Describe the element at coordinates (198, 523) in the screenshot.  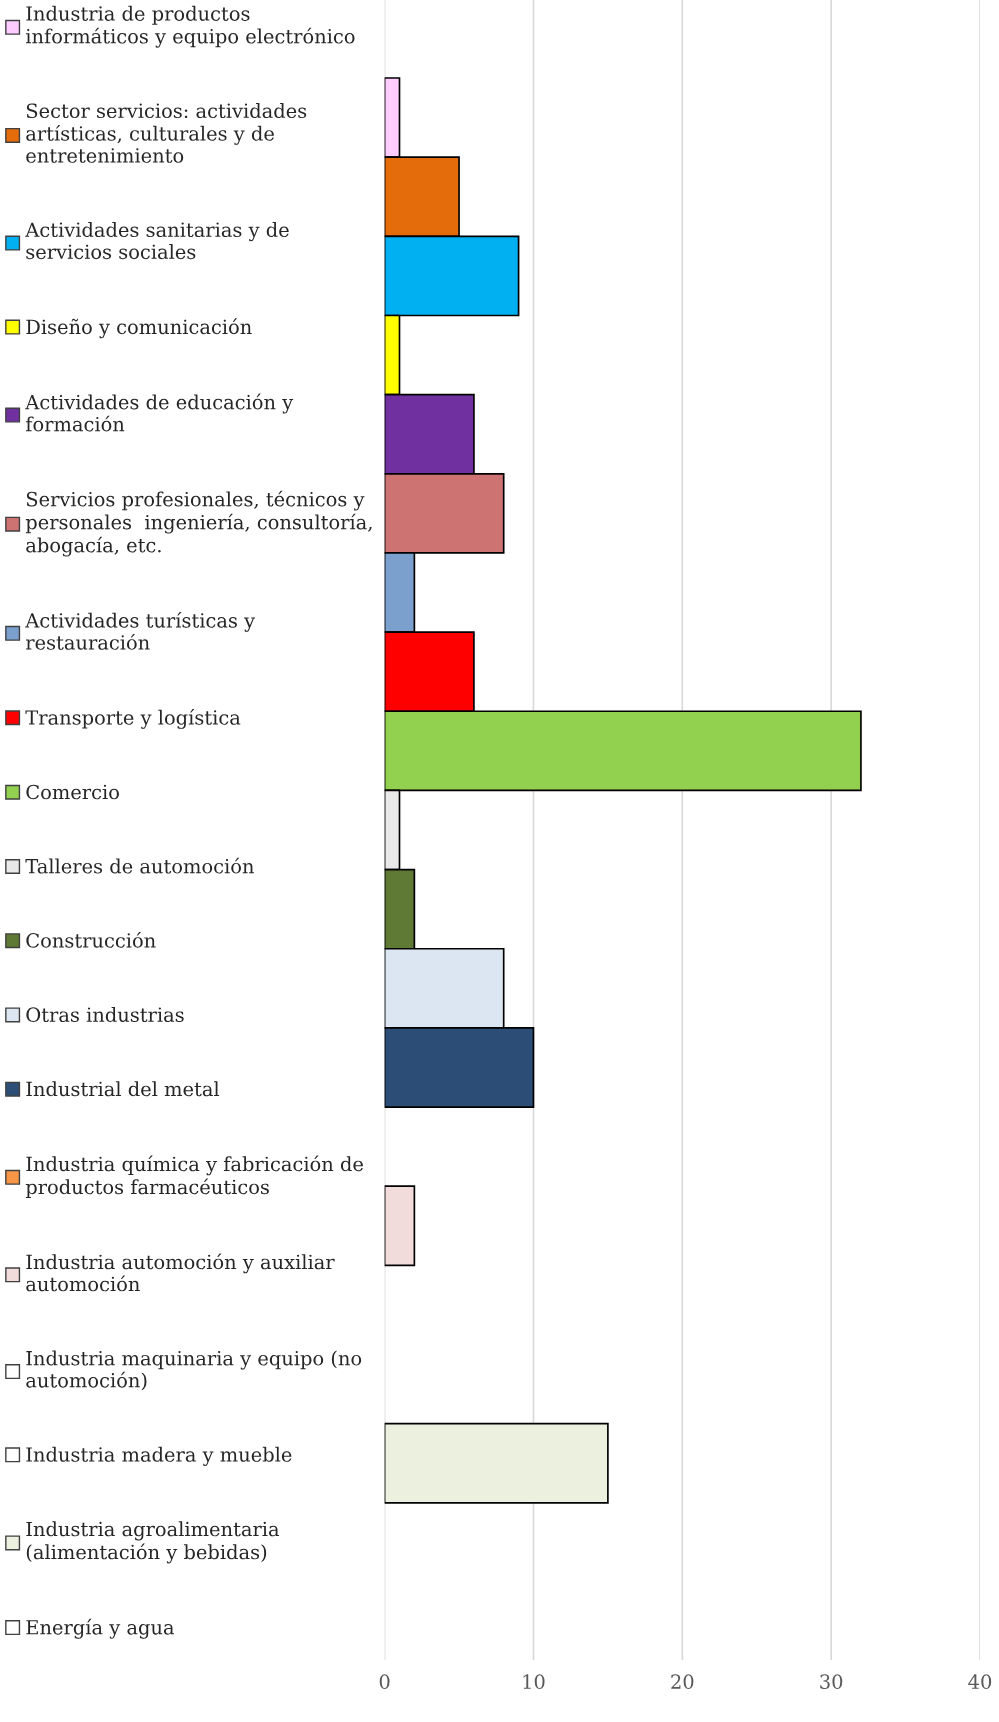
I see `legend-label: Servicios profesionales, técnicos y personales ingeniería, consultoría, abogacía, etc.` at that location.